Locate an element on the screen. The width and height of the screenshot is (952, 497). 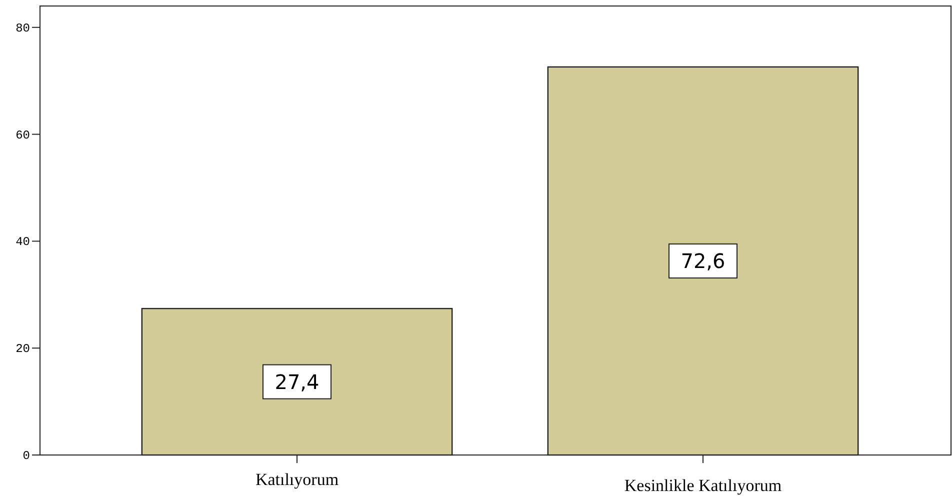
y-tick-label: 80 is located at coordinates (23, 28).